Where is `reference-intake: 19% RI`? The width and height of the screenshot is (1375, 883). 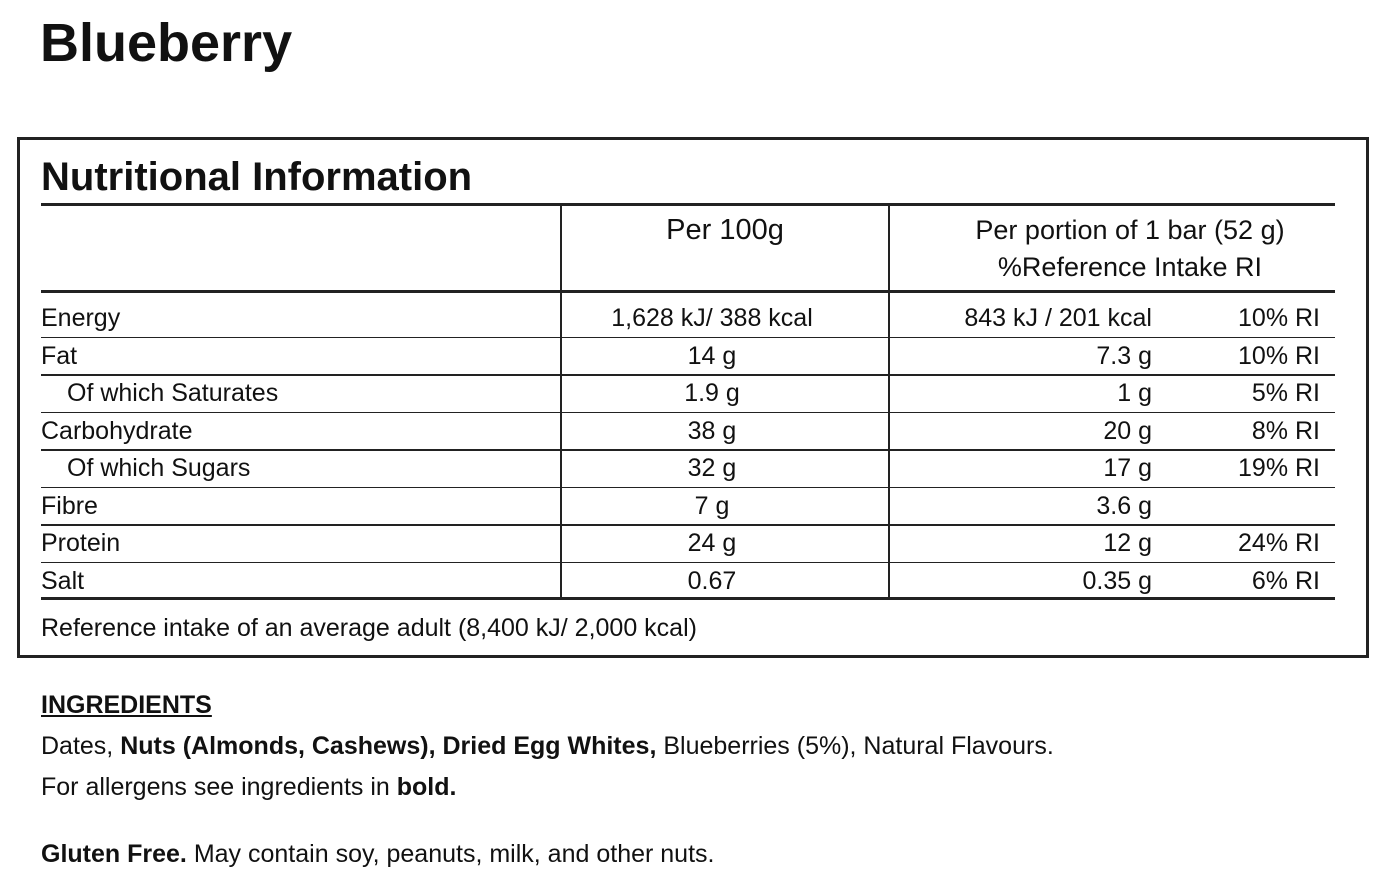 reference-intake: 19% RI is located at coordinates (1279, 468).